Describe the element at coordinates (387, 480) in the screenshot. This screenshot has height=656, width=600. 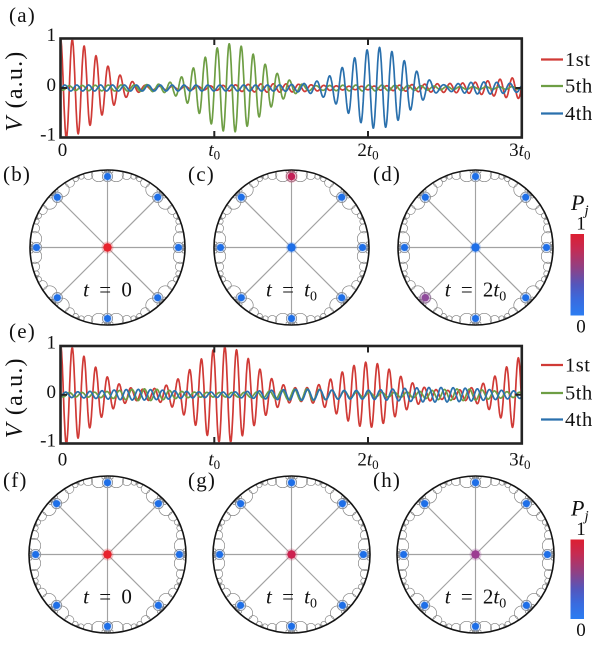
I see `svg-text: (h)` at that location.